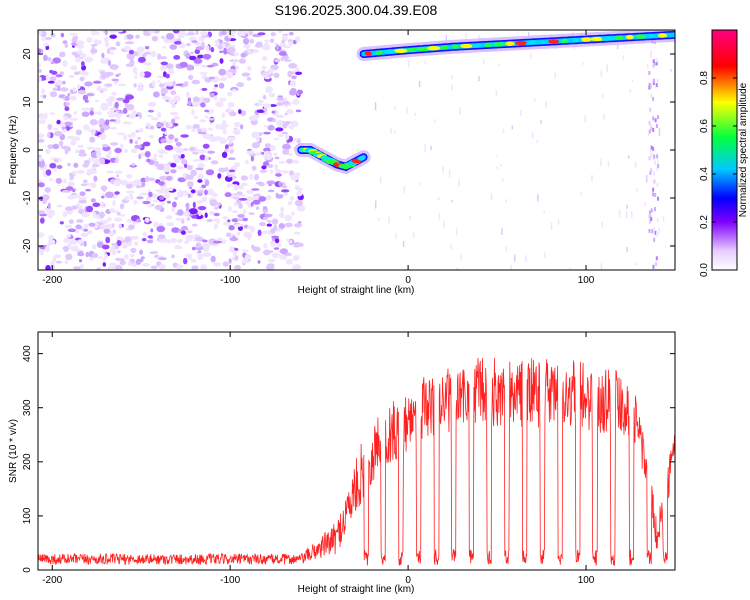  I want to click on snr-y-tick-label: 300, so click(27, 407).